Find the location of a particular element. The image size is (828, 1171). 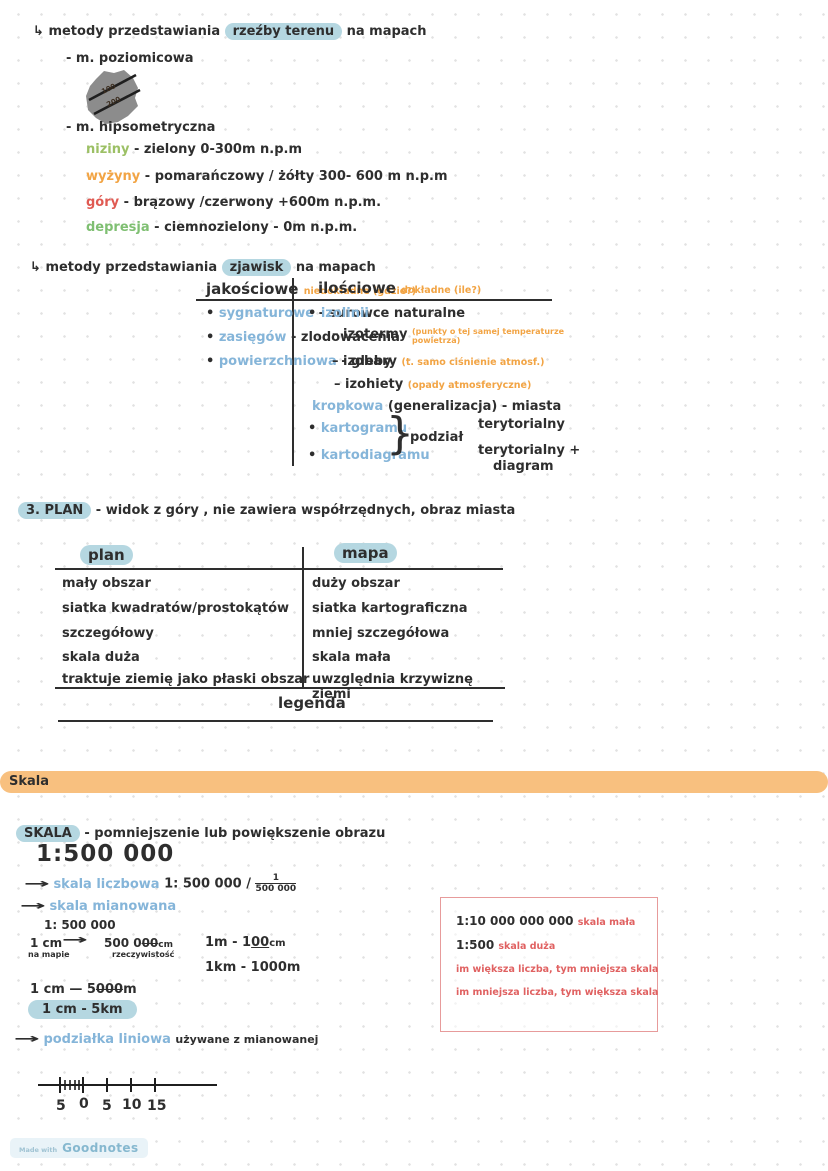

conversion-left-sub: na mapie is located at coordinates (49, 954).